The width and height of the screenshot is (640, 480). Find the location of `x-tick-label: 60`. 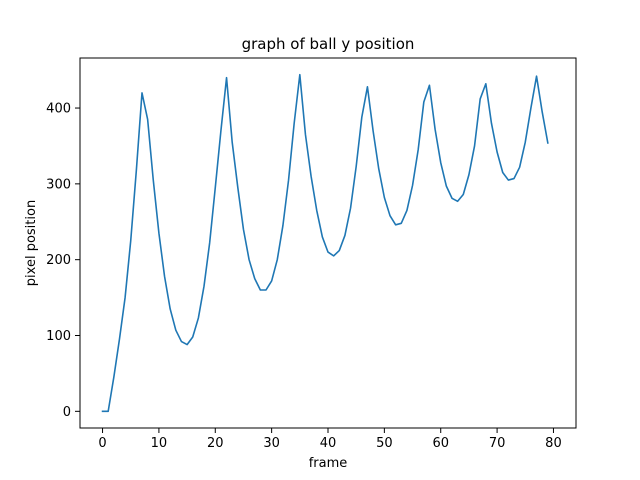

x-tick-label: 60 is located at coordinates (440, 443).